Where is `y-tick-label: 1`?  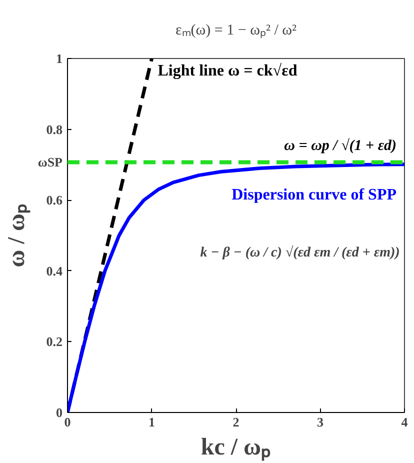
y-tick-label: 1 is located at coordinates (59, 58).